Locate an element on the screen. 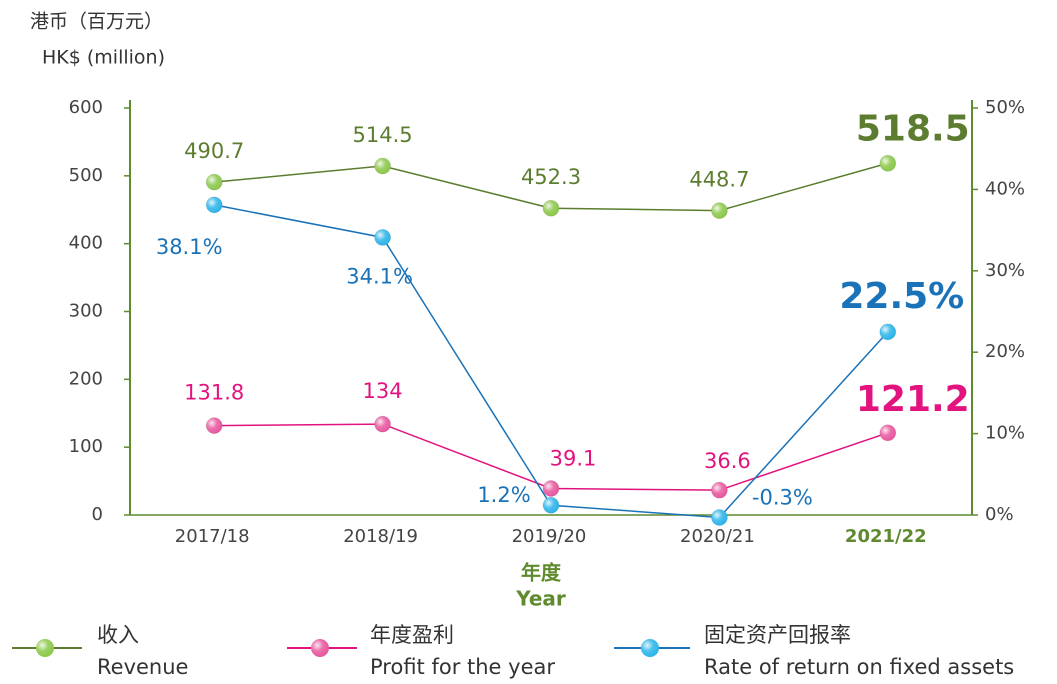 Image resolution: width=1057 pixels, height=684 pixels. y2-tick-label: 30% is located at coordinates (1005, 270).